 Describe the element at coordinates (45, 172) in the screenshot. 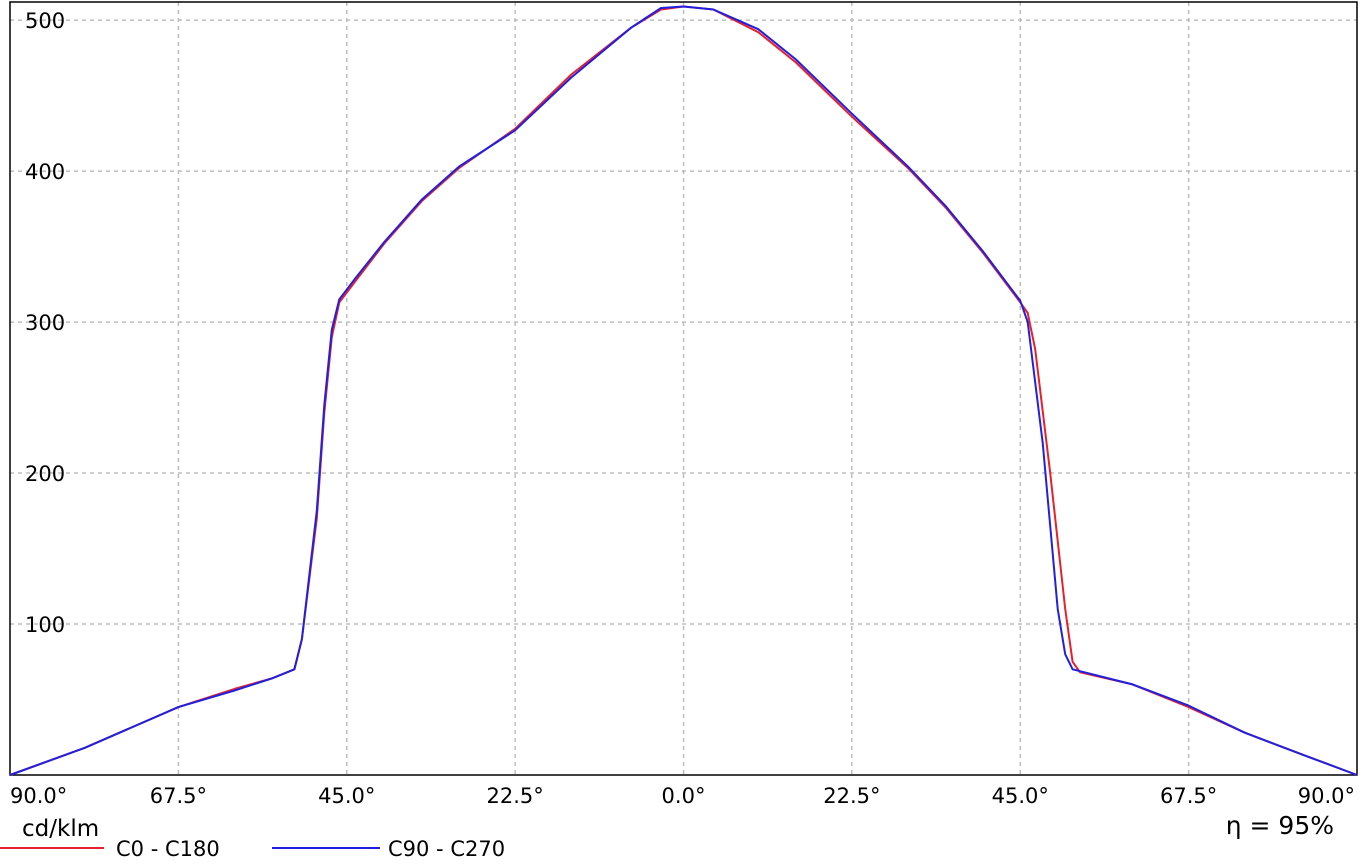

I see `y-tick-label: 400` at that location.